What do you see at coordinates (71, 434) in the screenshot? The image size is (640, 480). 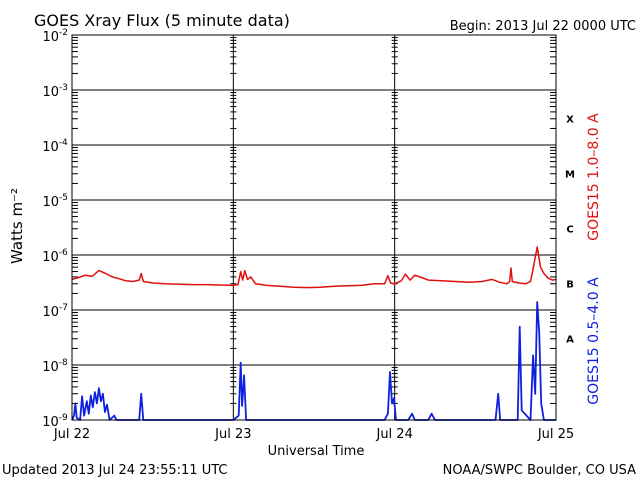 I see `x-tick-label: Jul 22` at bounding box center [71, 434].